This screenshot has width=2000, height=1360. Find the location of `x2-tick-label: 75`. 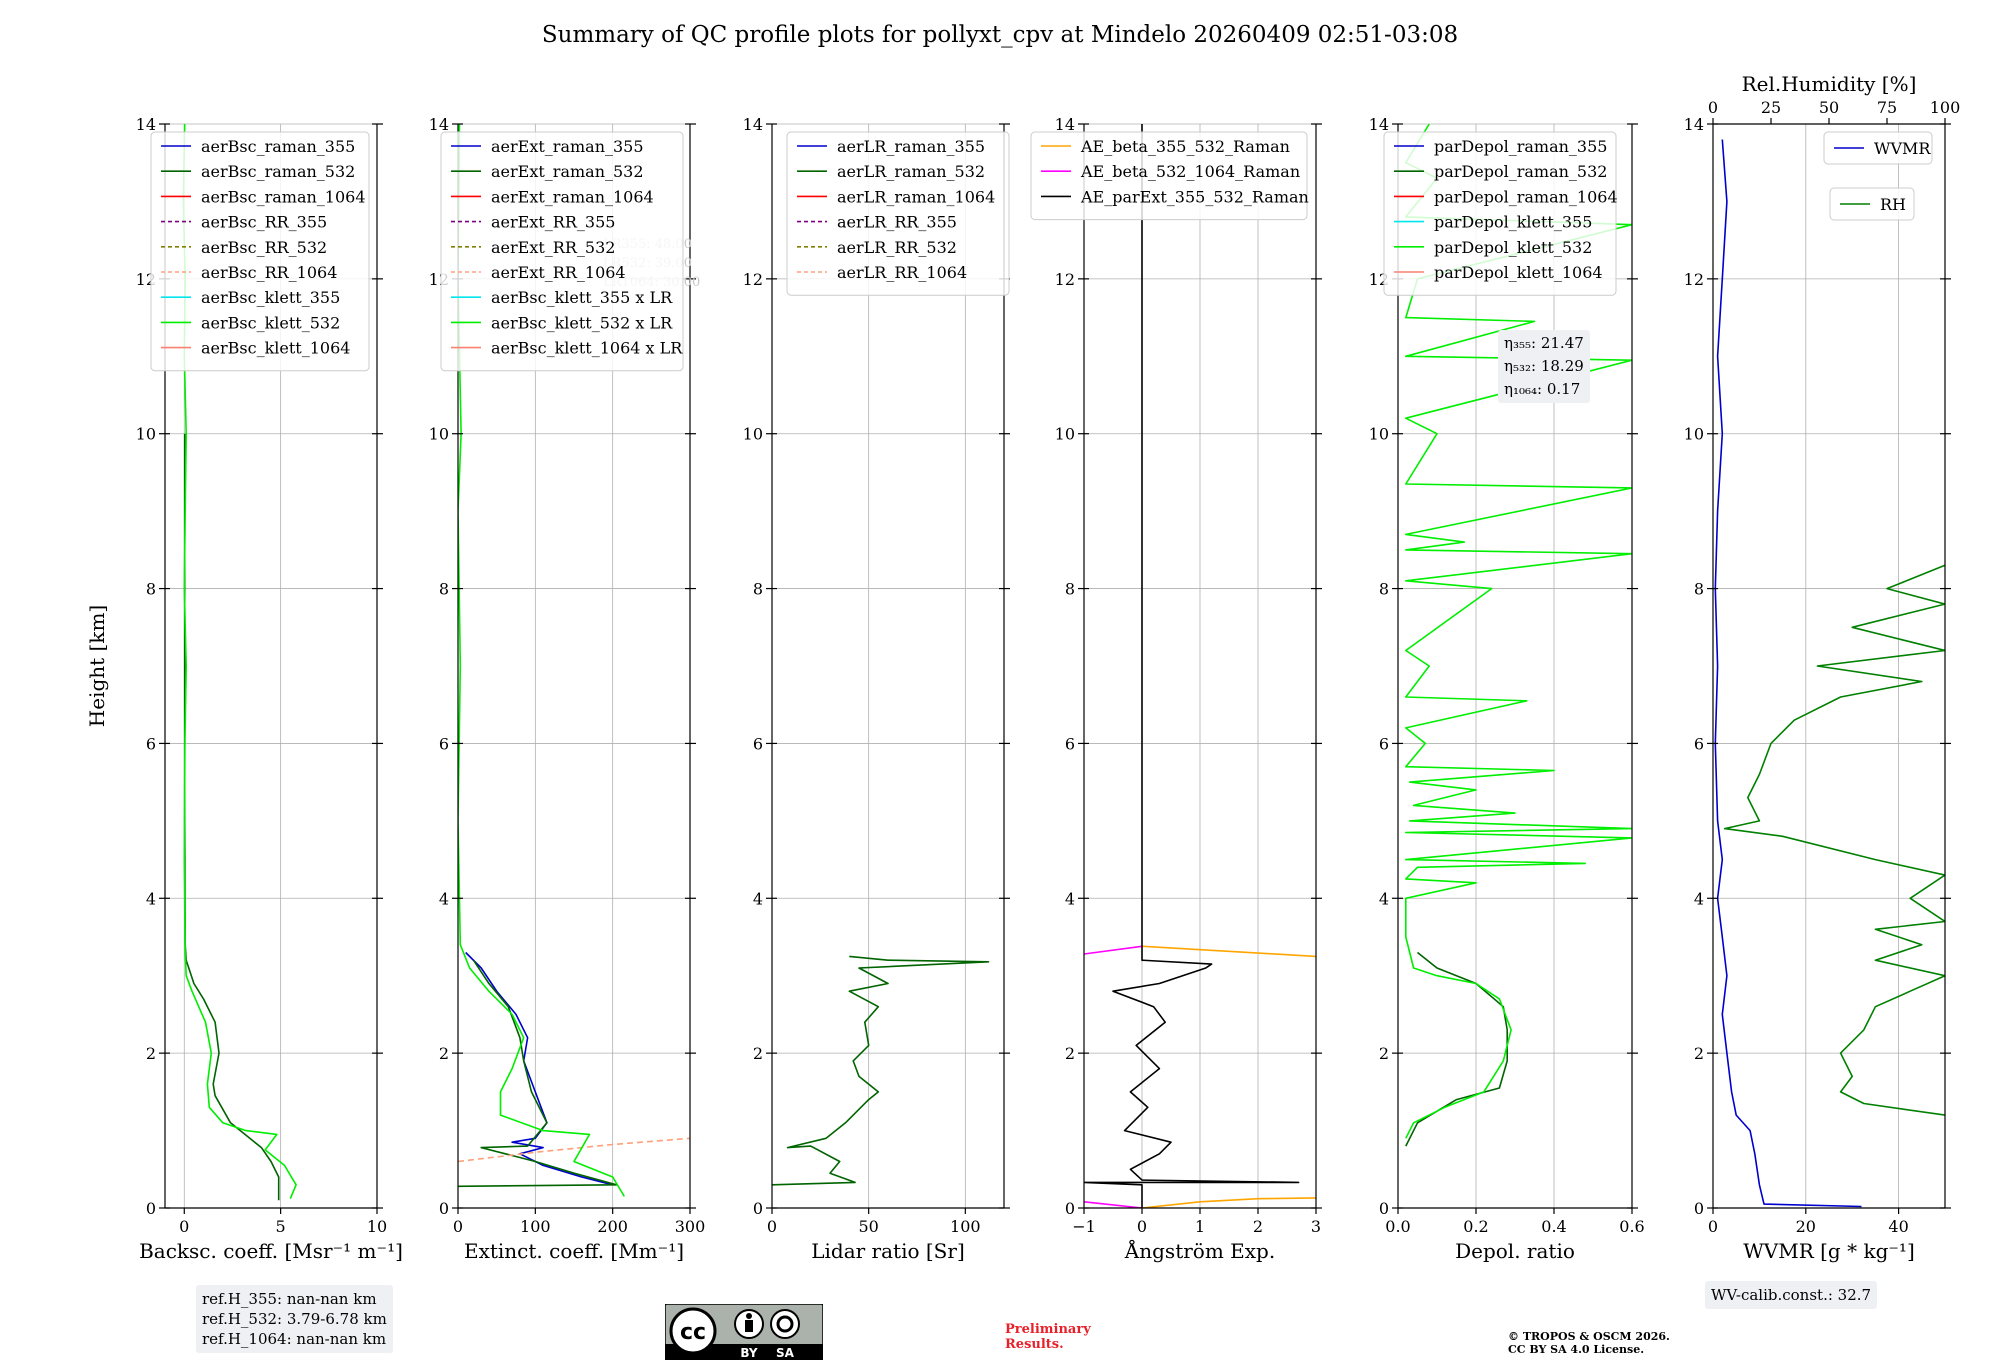

x2-tick-label: 75 is located at coordinates (1887, 107).